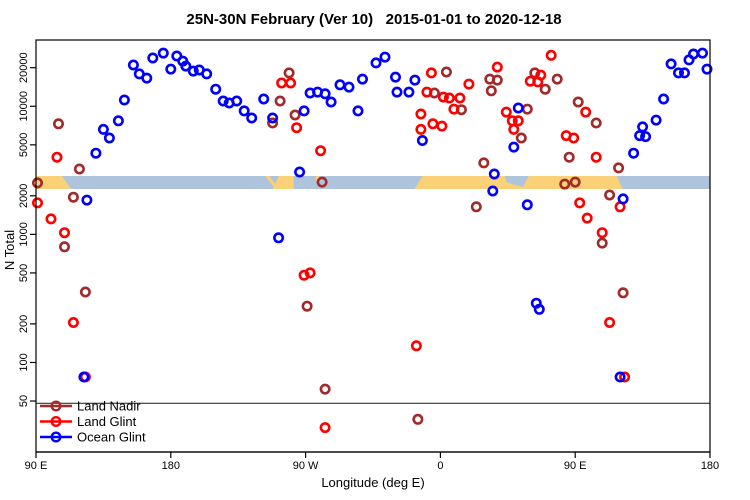  I want to click on y-tick-label: 2000, so click(24, 196).